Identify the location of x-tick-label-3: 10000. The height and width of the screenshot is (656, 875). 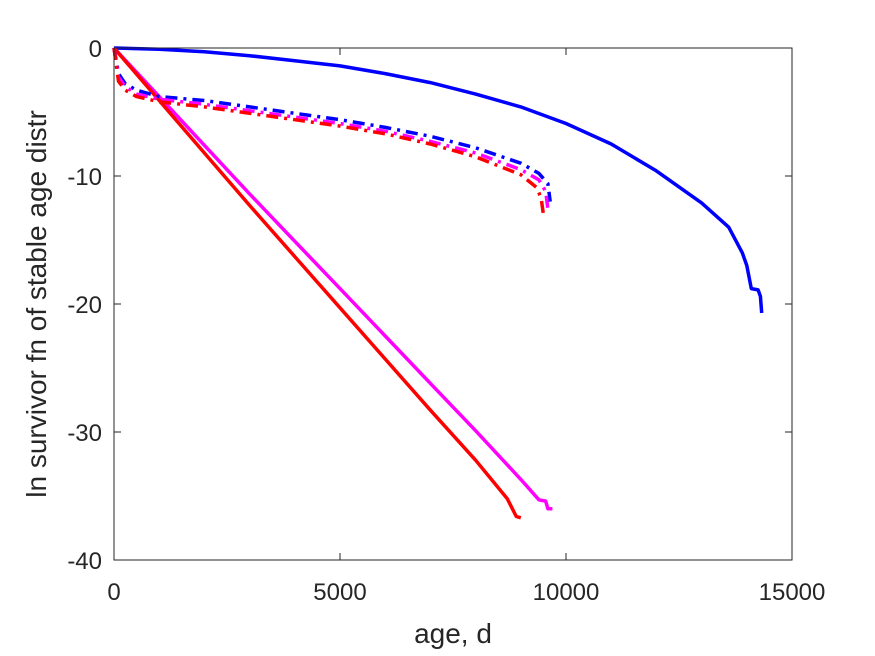
(566, 592).